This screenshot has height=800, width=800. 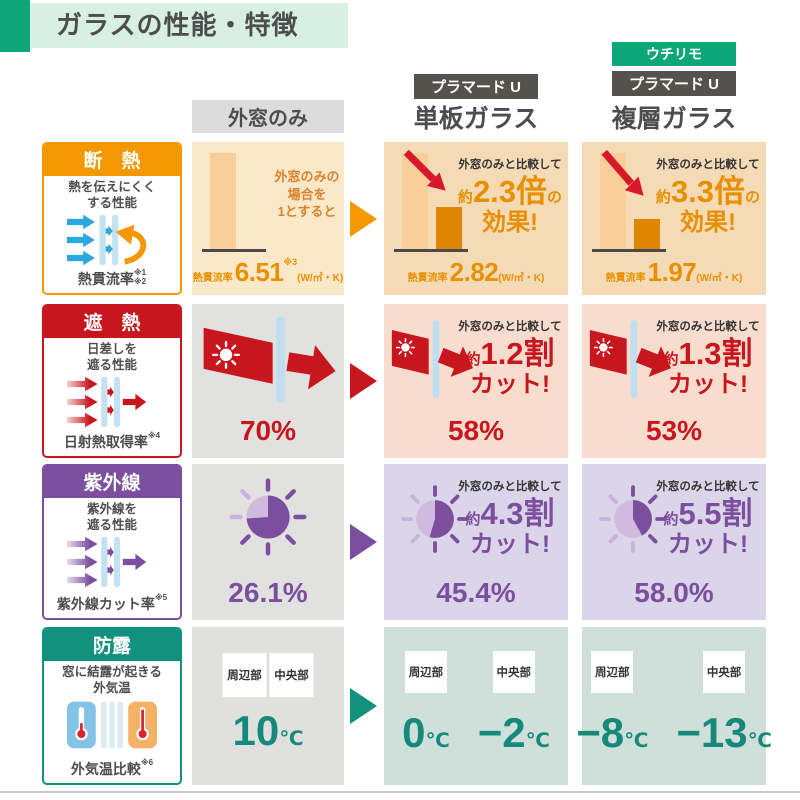 I want to click on row-label-uv: 紫外線 紫外線を 遮る性能 紫外線カット率※5, so click(x=112, y=542).